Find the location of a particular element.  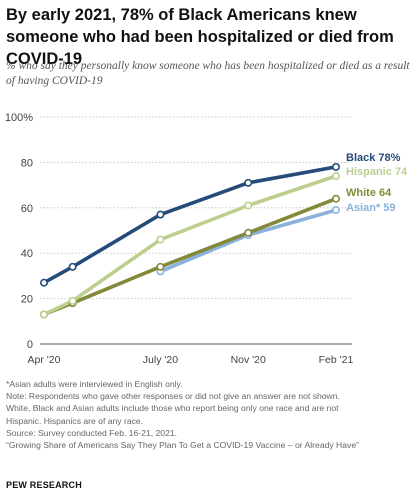

y-tick-label: 80 is located at coordinates (27, 163).